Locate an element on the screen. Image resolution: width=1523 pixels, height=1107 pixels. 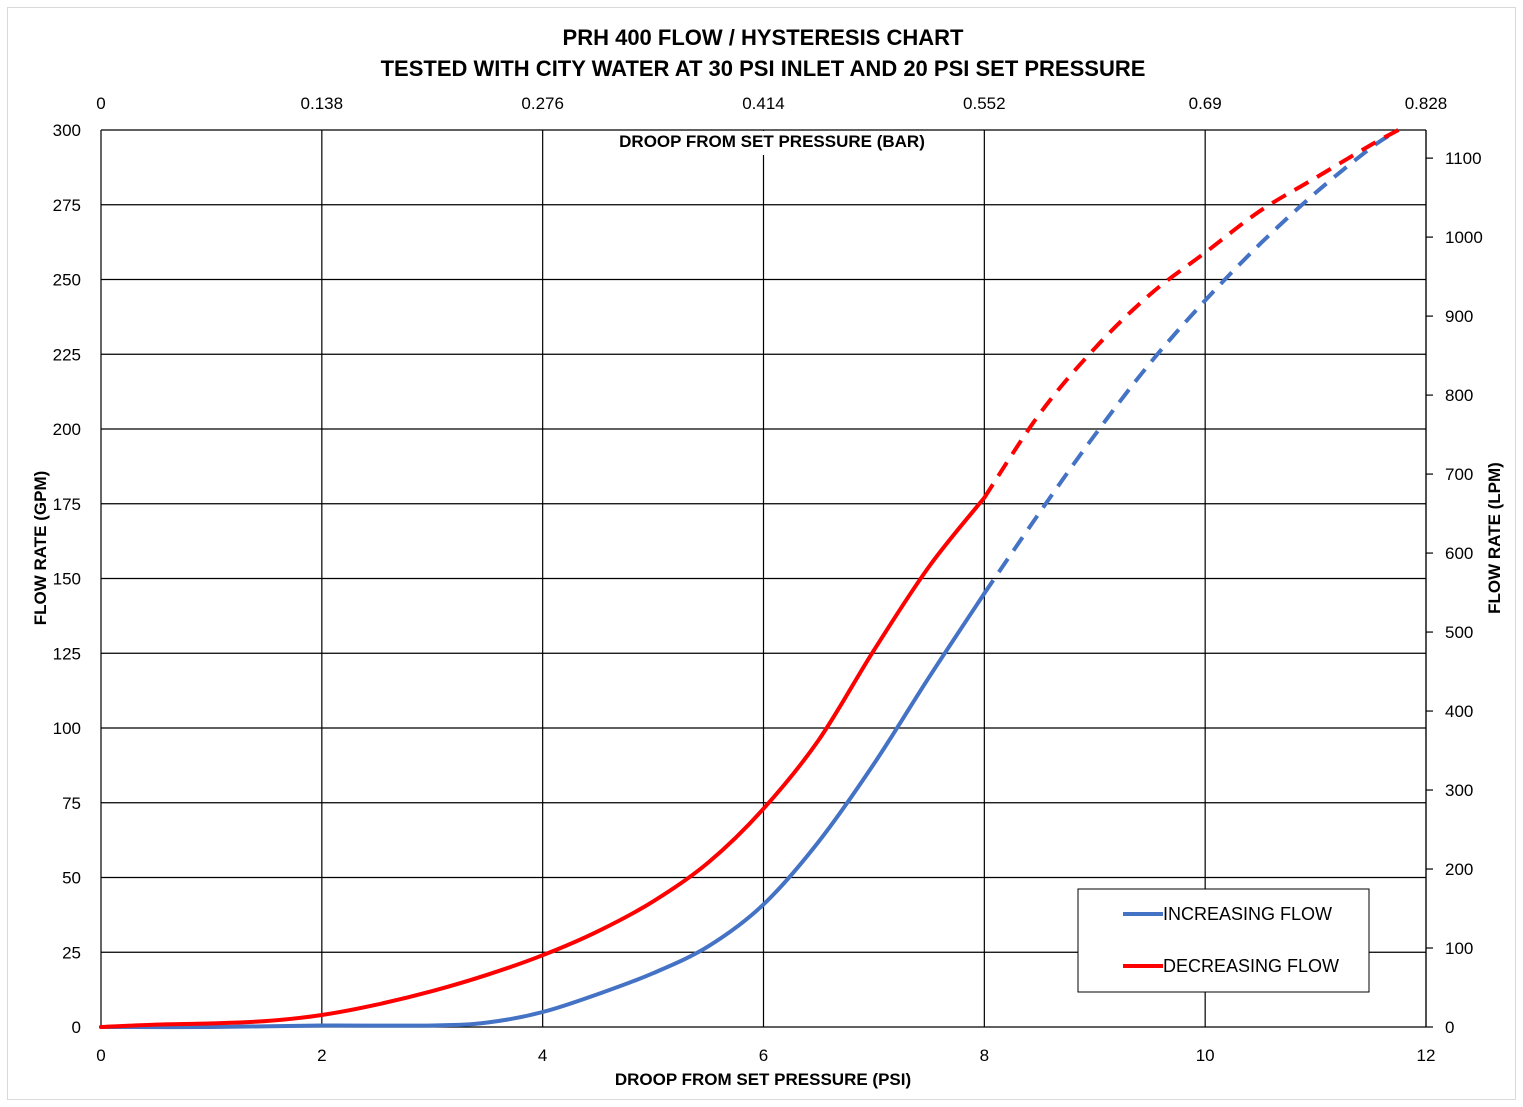
y-tick-label: 175 is located at coordinates (67, 504).